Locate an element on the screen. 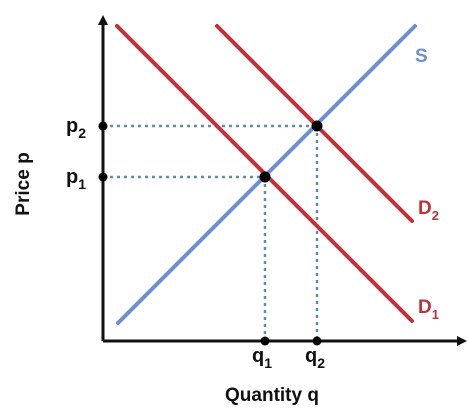 Image resolution: width=468 pixels, height=410 pixels. q1-label: q1 is located at coordinates (262, 358).